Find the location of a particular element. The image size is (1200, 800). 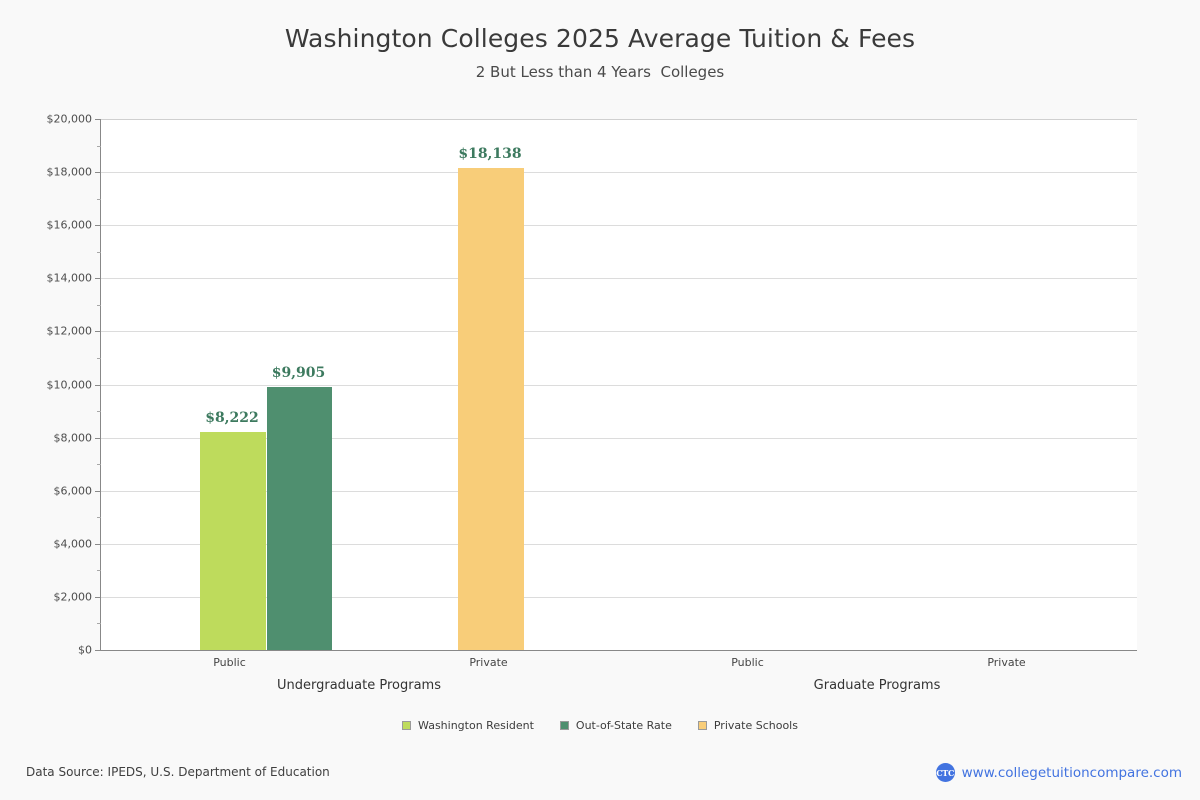

bar-undergrad-public-out-of-state is located at coordinates (299, 518).